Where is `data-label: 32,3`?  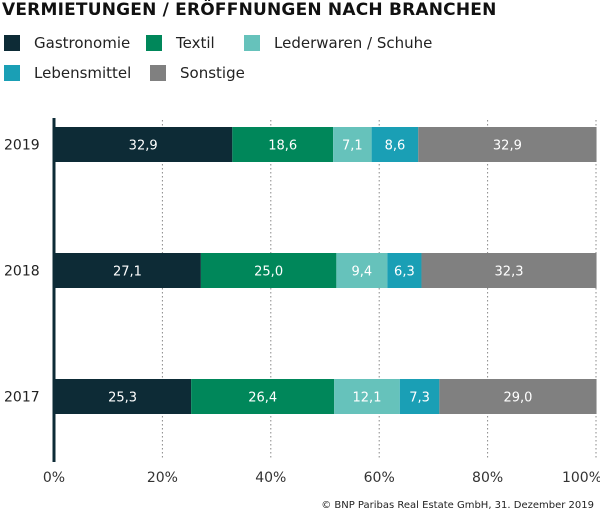 data-label: 32,3 is located at coordinates (509, 272).